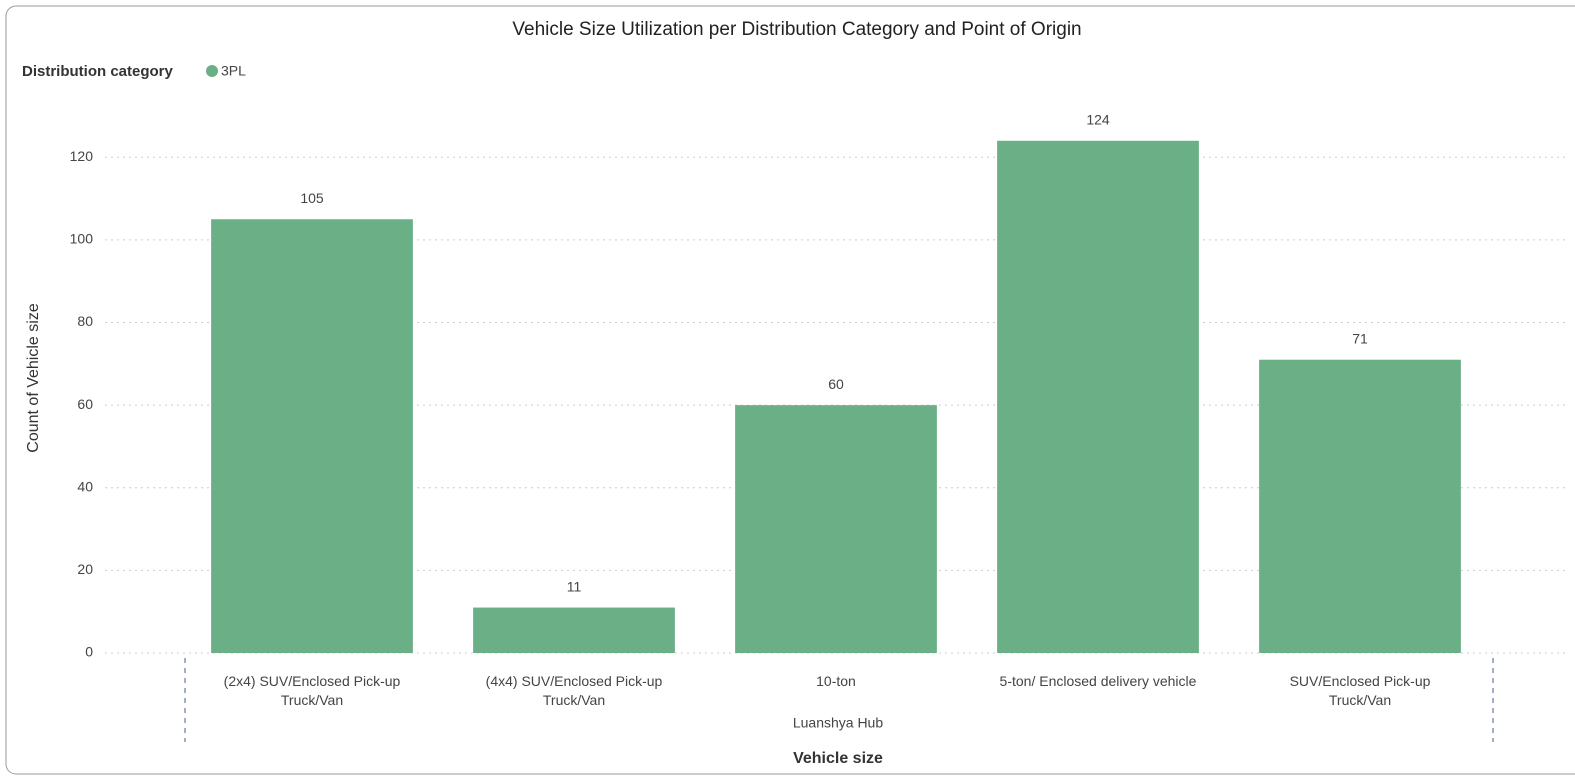  Describe the element at coordinates (212, 71) in the screenshot. I see `legend-swatch` at that location.